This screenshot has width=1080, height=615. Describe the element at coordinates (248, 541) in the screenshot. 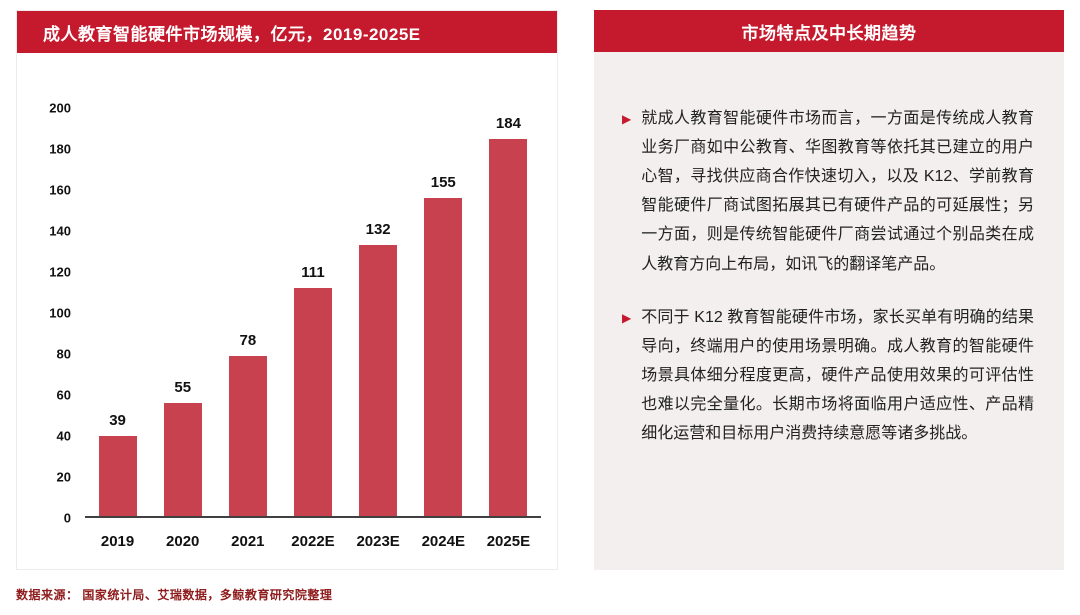

I see `x-axis-label: 2021` at that location.